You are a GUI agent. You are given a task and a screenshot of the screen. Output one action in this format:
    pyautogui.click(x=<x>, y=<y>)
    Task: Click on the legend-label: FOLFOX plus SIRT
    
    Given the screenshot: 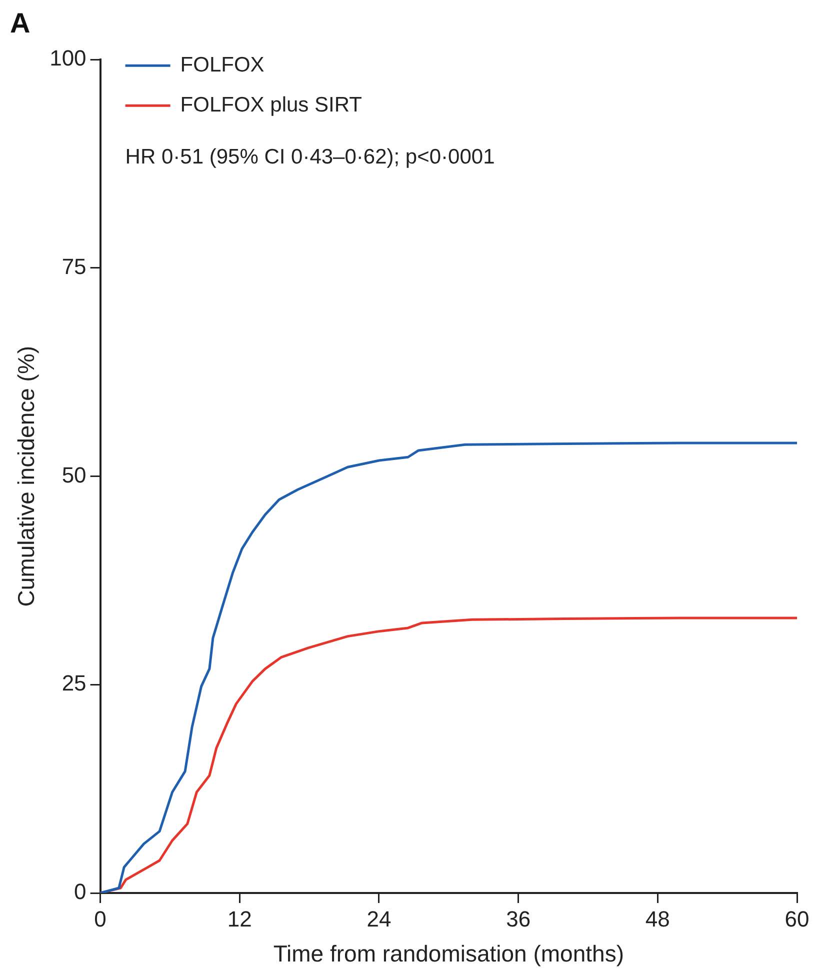 What is the action you would take?
    pyautogui.click(x=271, y=104)
    